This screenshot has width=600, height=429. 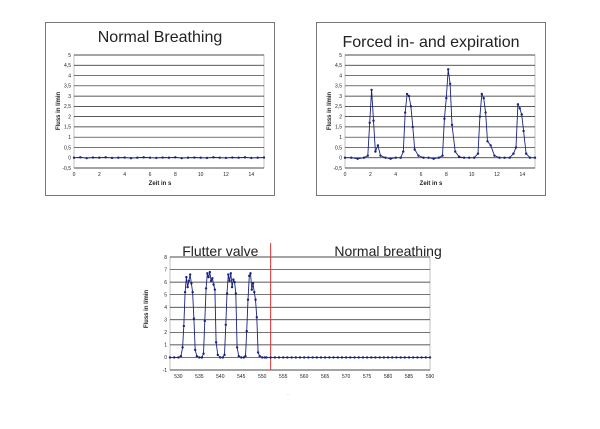 I want to click on chart-title: Normal Breathing, so click(x=160, y=37).